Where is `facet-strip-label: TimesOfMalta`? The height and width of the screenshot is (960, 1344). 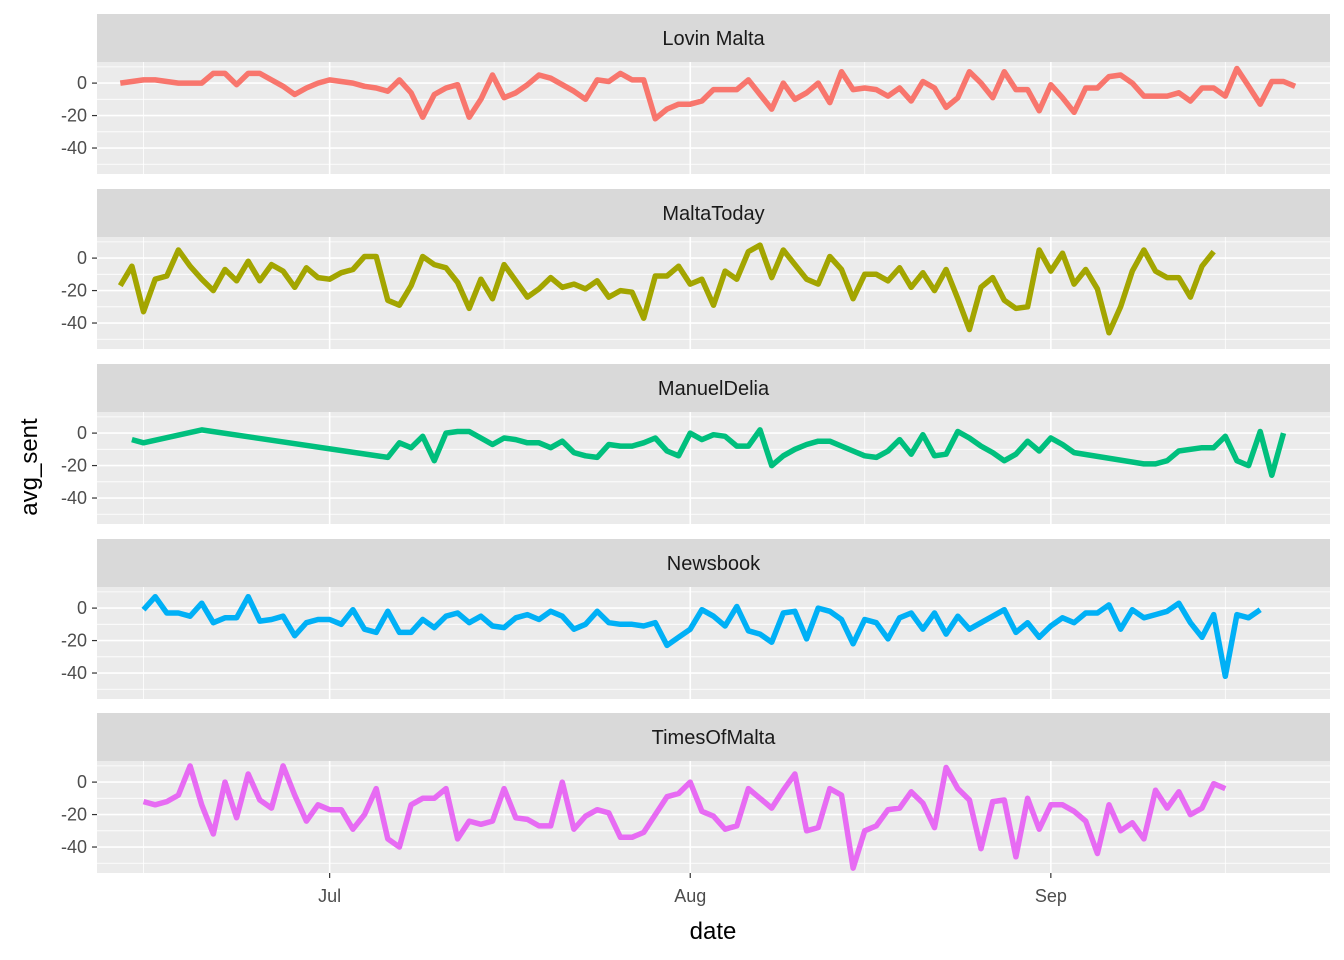 facet-strip-label: TimesOfMalta is located at coordinates (714, 738).